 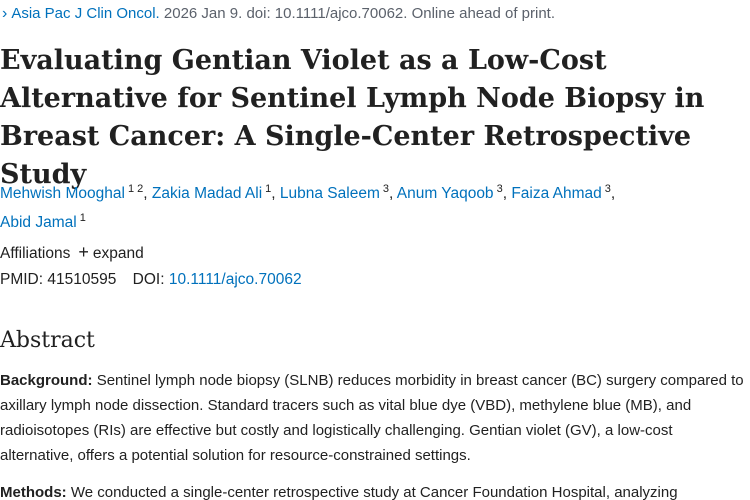 What do you see at coordinates (46, 380) in the screenshot?
I see `background-label: Background:` at bounding box center [46, 380].